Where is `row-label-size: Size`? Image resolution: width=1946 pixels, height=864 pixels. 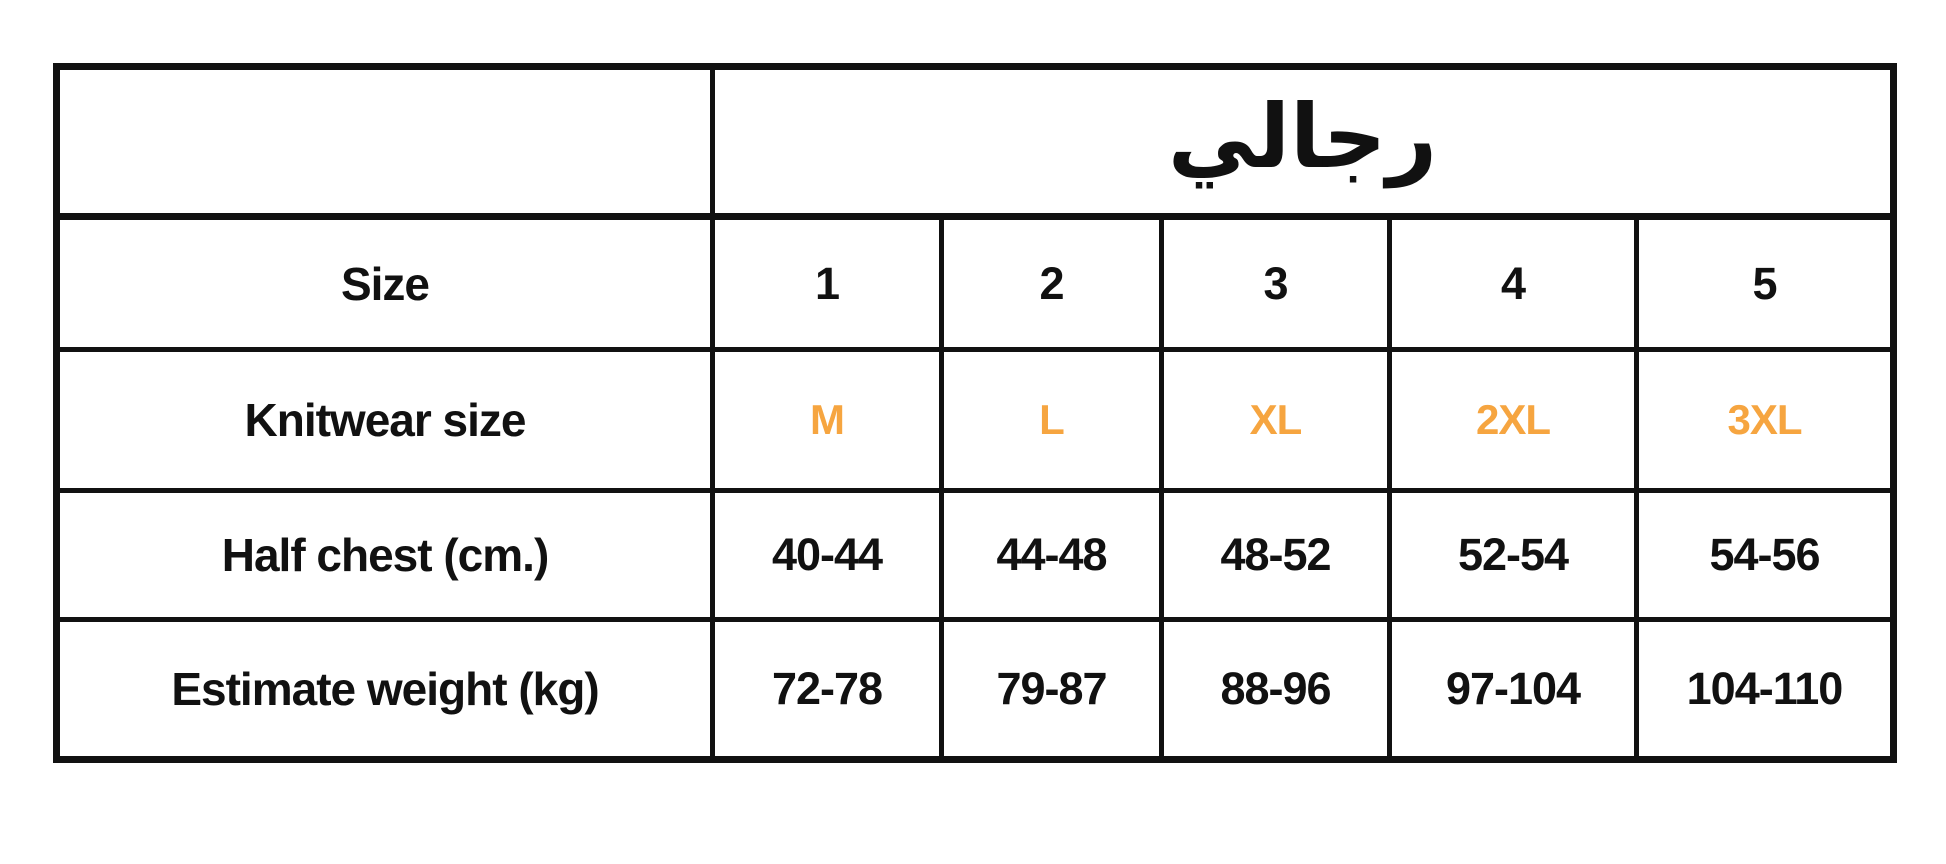 row-label-size: Size is located at coordinates (385, 283).